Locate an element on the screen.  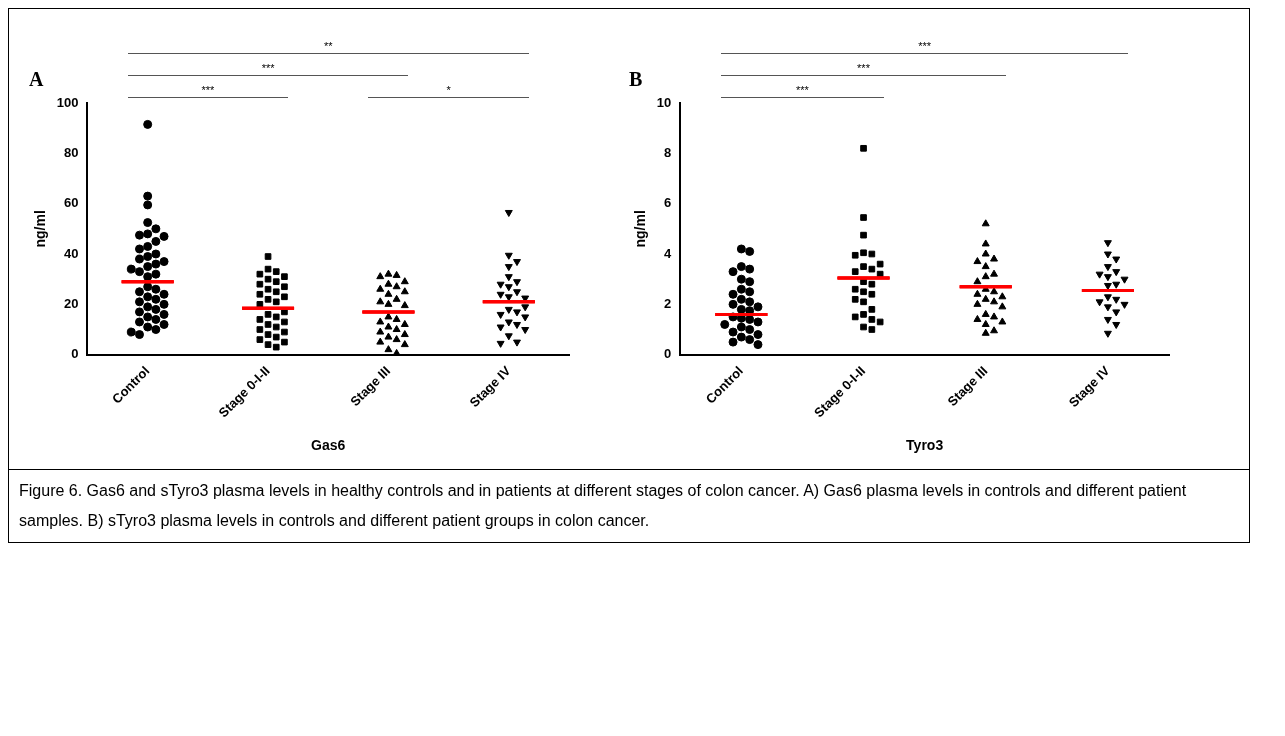
y-tick-label: 2 is located at coordinates (668, 303).